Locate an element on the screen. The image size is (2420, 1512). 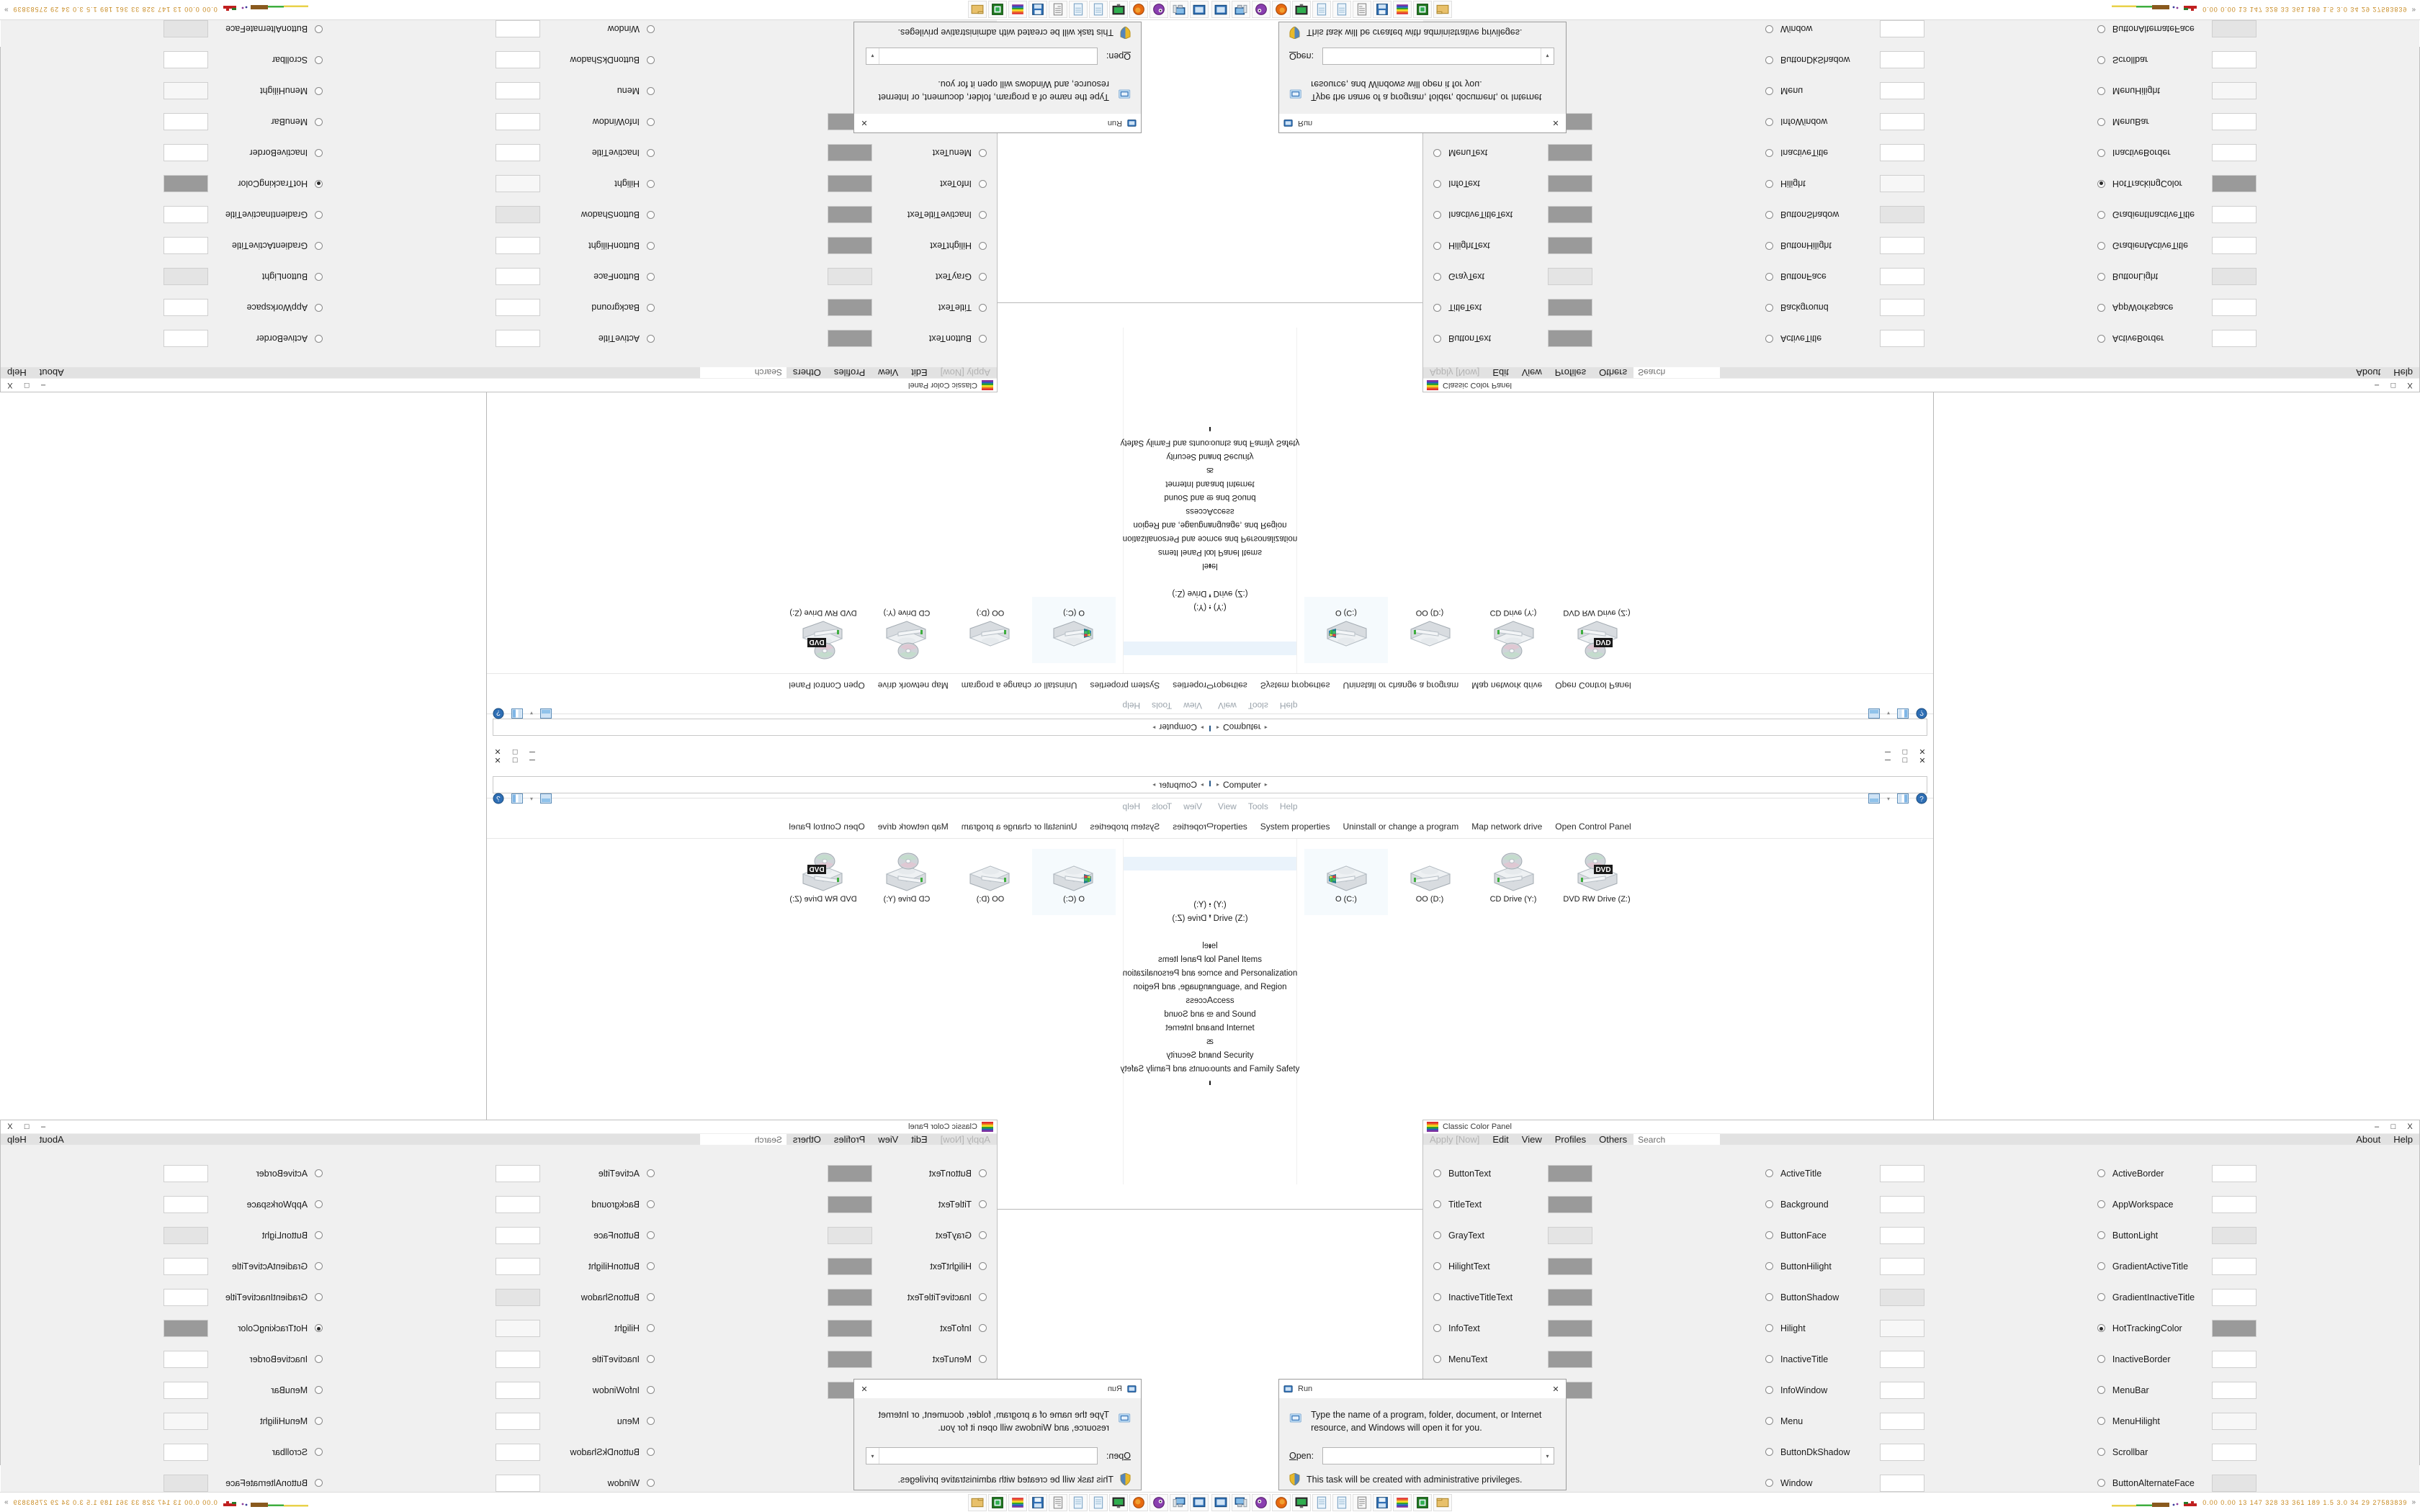
help-icon: ? is located at coordinates (498, 798).